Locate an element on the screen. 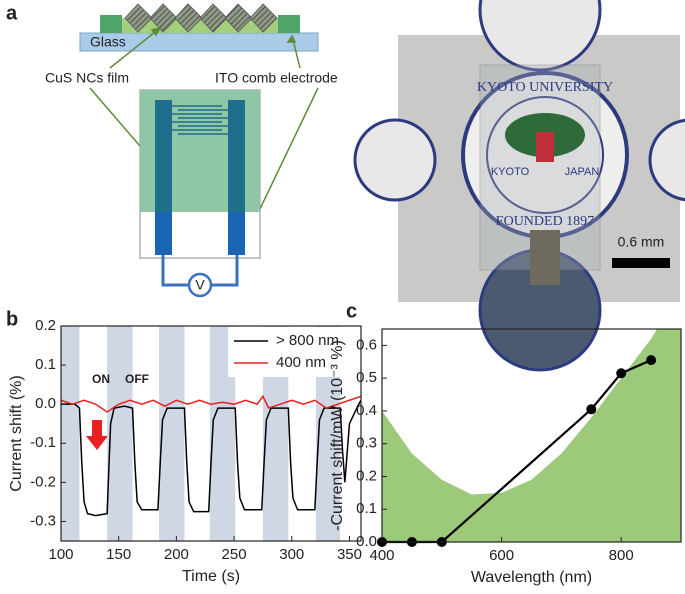  y-tick-label: -0.3 is located at coordinates (43, 520).